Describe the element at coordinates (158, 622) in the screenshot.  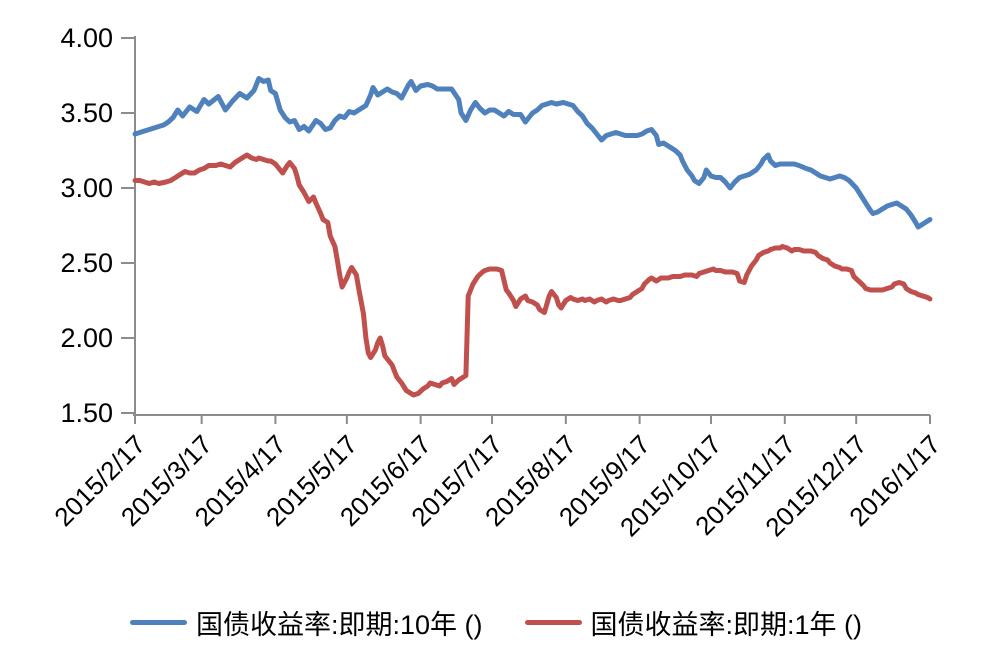
I see `legend-line-10y-icon` at that location.